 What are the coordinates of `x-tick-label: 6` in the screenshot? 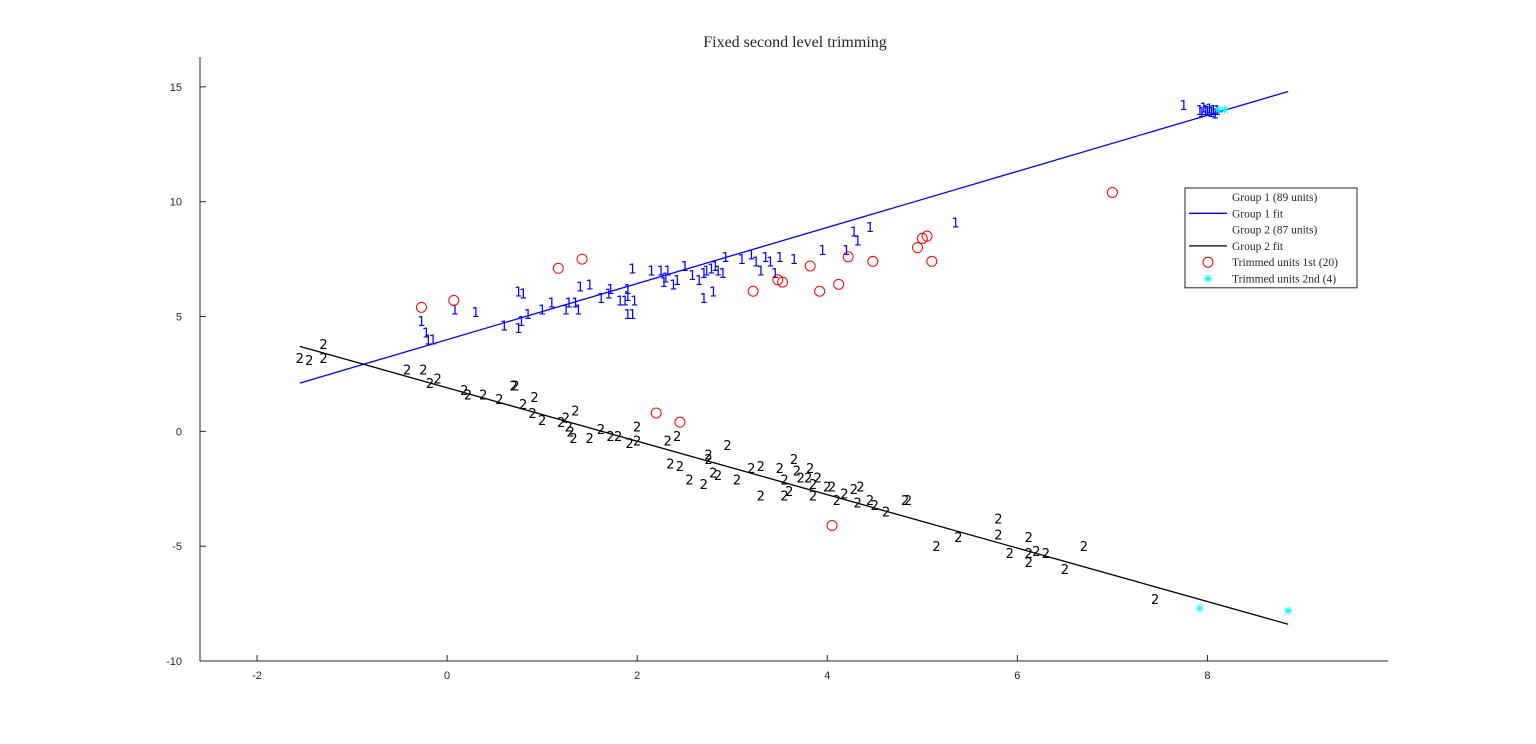 It's located at (1017, 676).